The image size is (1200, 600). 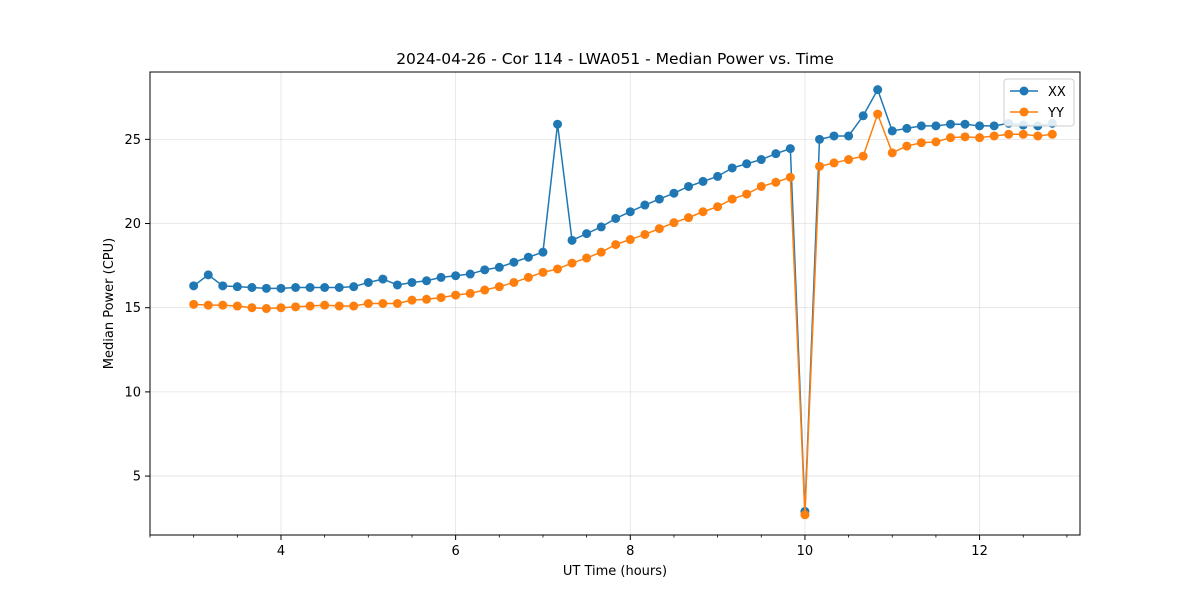 I want to click on legend-marker-xx, so click(x=1024, y=91).